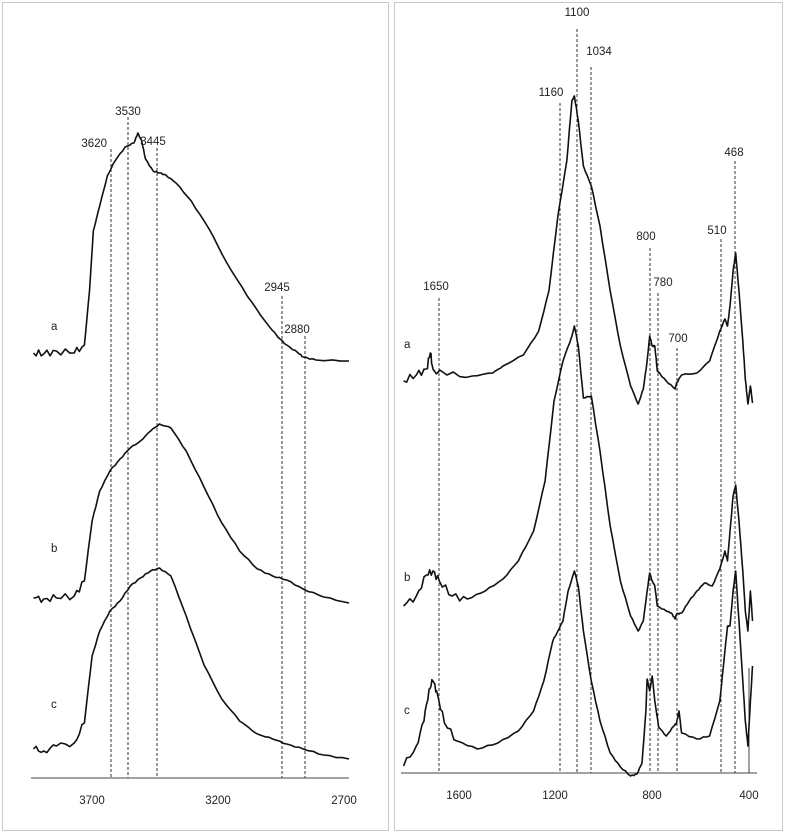 This screenshot has width=785, height=833. What do you see at coordinates (436, 287) in the screenshot?
I see `peak-label: 1650` at bounding box center [436, 287].